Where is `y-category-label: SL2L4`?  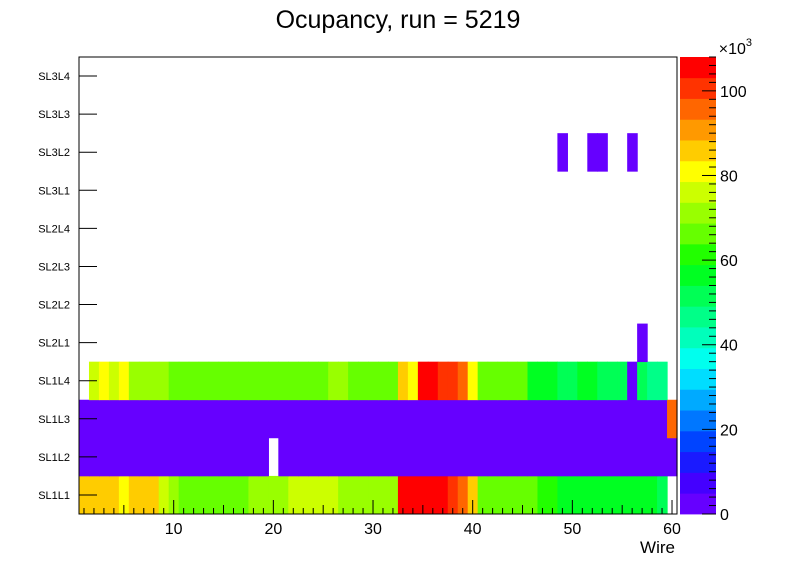
y-category-label: SL2L4 is located at coordinates (54, 229).